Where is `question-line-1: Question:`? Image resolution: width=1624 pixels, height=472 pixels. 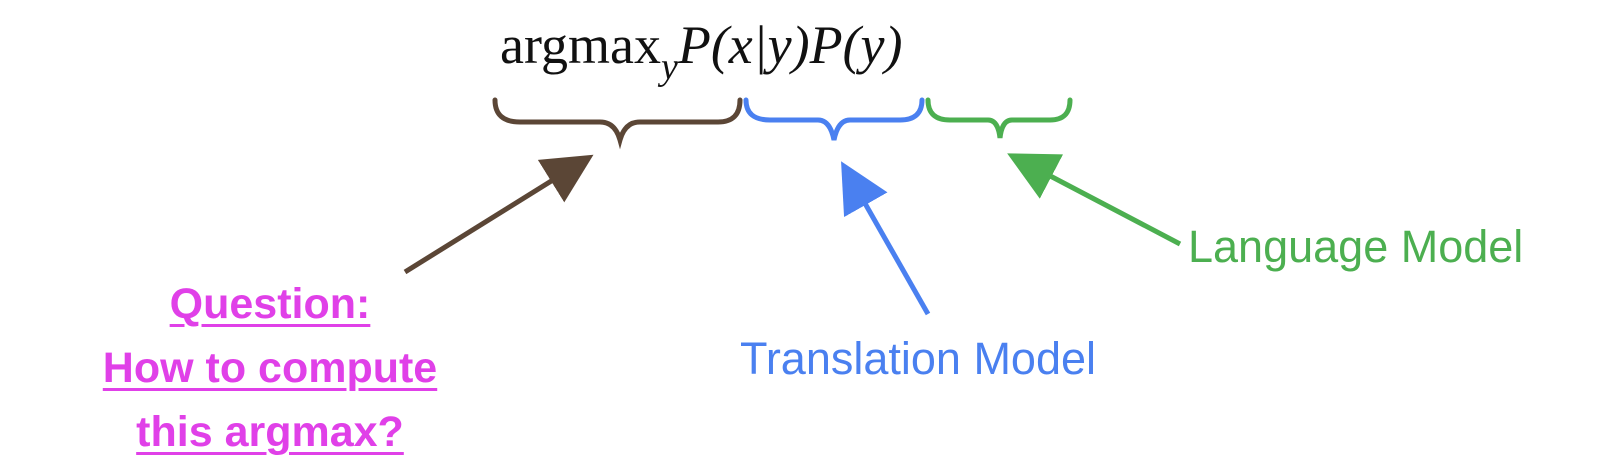 question-line-1: Question: is located at coordinates (270, 304).